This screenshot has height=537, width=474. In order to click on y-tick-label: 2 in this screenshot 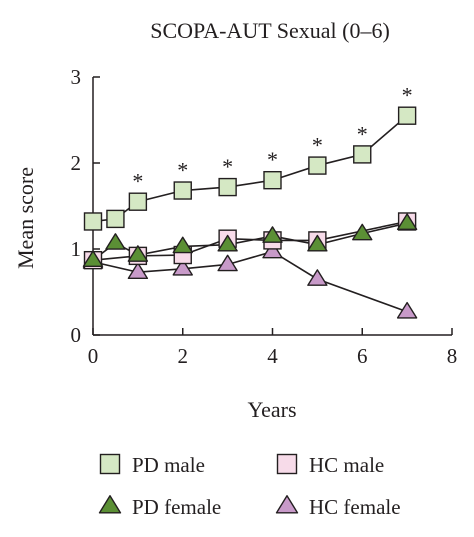, I will do `click(76, 163)`.